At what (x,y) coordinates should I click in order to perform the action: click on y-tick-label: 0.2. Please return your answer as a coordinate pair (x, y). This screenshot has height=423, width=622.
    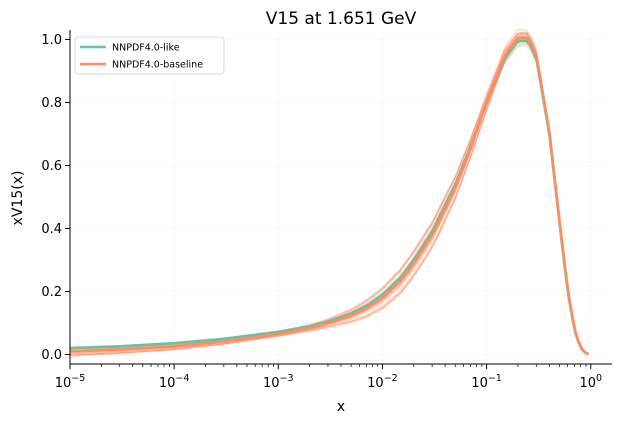
    Looking at the image, I should click on (51, 292).